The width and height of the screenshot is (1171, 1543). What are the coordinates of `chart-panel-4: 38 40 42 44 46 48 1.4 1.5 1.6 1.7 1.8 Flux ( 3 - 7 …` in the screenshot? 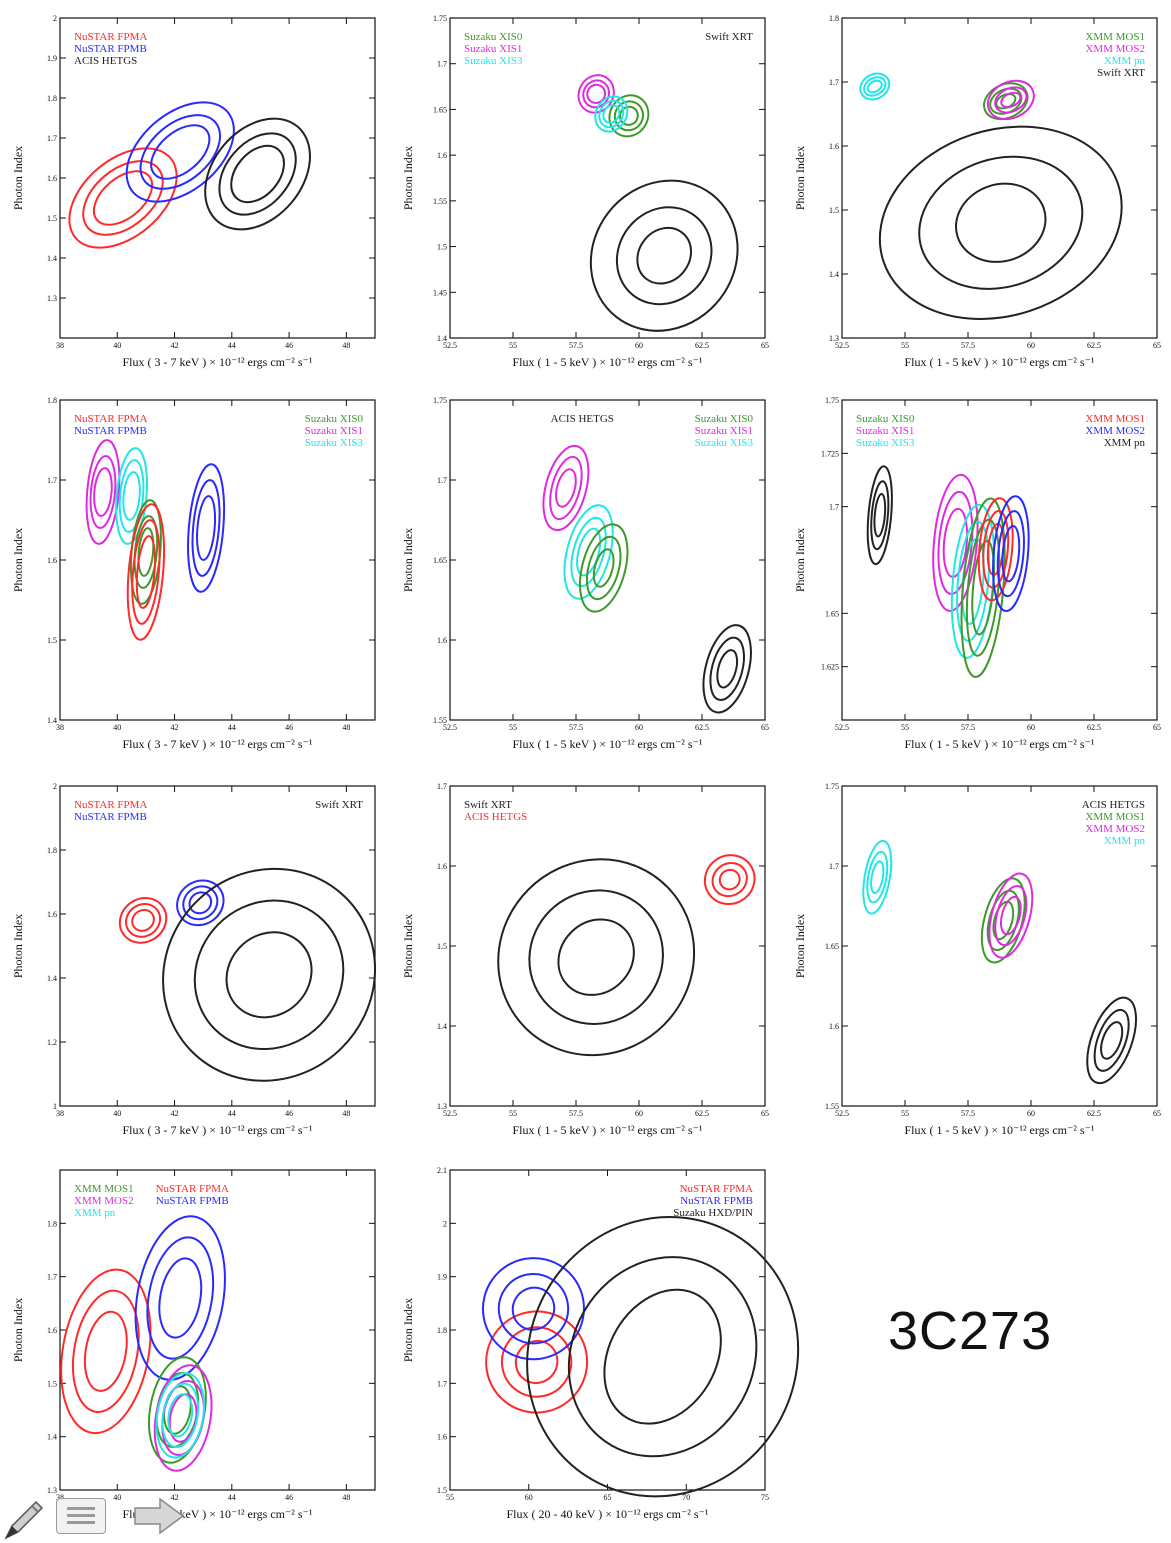 It's located at (193, 573).